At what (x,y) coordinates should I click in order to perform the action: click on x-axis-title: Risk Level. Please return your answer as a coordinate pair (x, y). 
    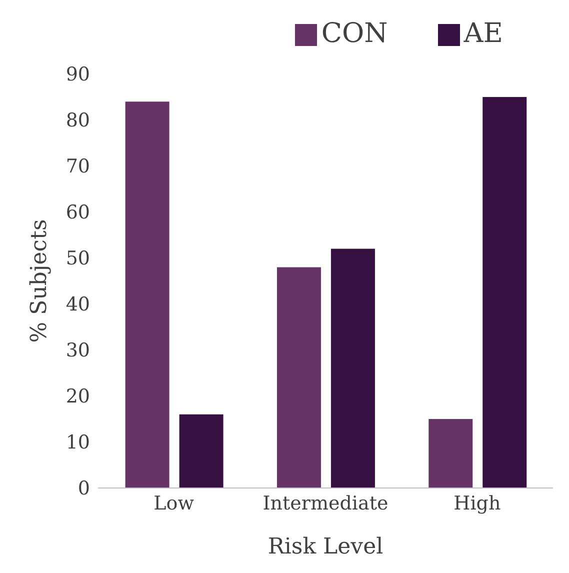
    Looking at the image, I should click on (326, 547).